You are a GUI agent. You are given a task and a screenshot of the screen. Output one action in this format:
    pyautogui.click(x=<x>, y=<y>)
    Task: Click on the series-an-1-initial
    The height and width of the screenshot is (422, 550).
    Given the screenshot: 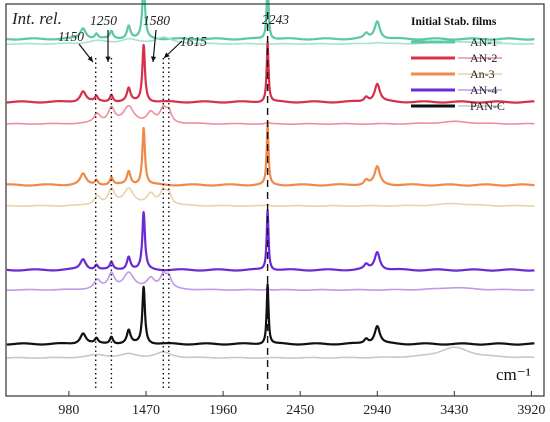 What is the action you would take?
    pyautogui.click(x=271, y=20)
    